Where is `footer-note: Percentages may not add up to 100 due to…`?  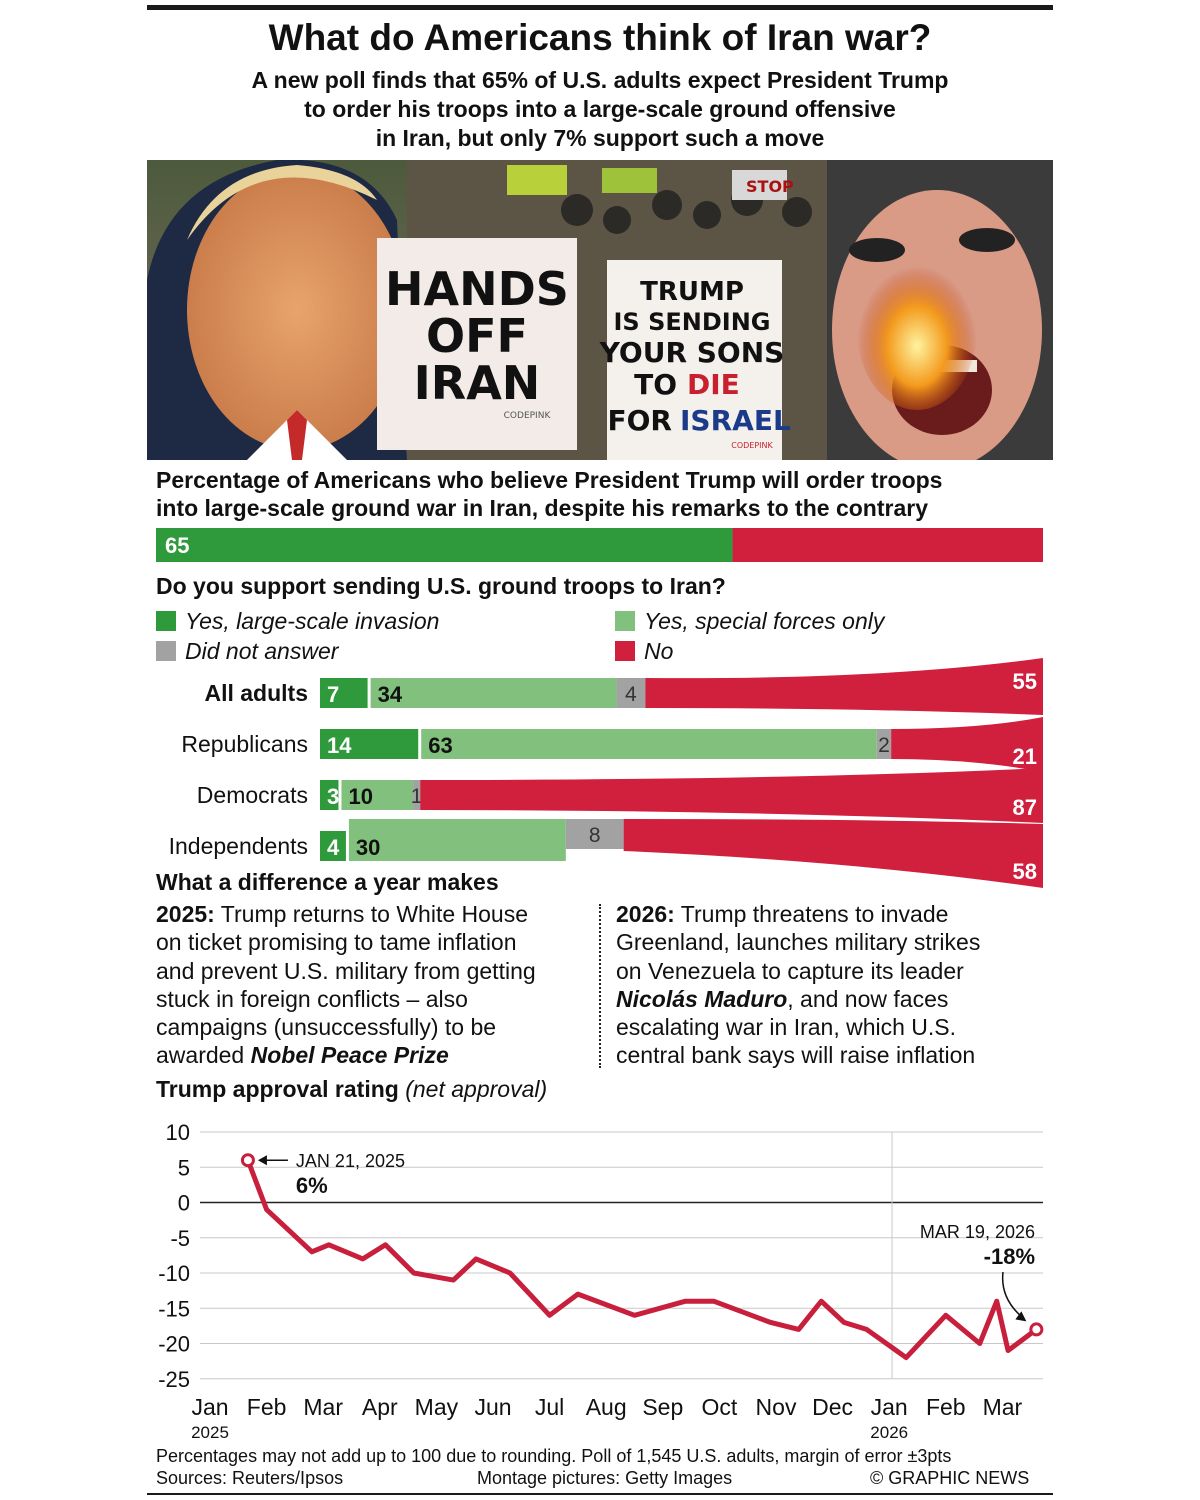
footer-note: Percentages may not add up to 100 due to… is located at coordinates (554, 1456).